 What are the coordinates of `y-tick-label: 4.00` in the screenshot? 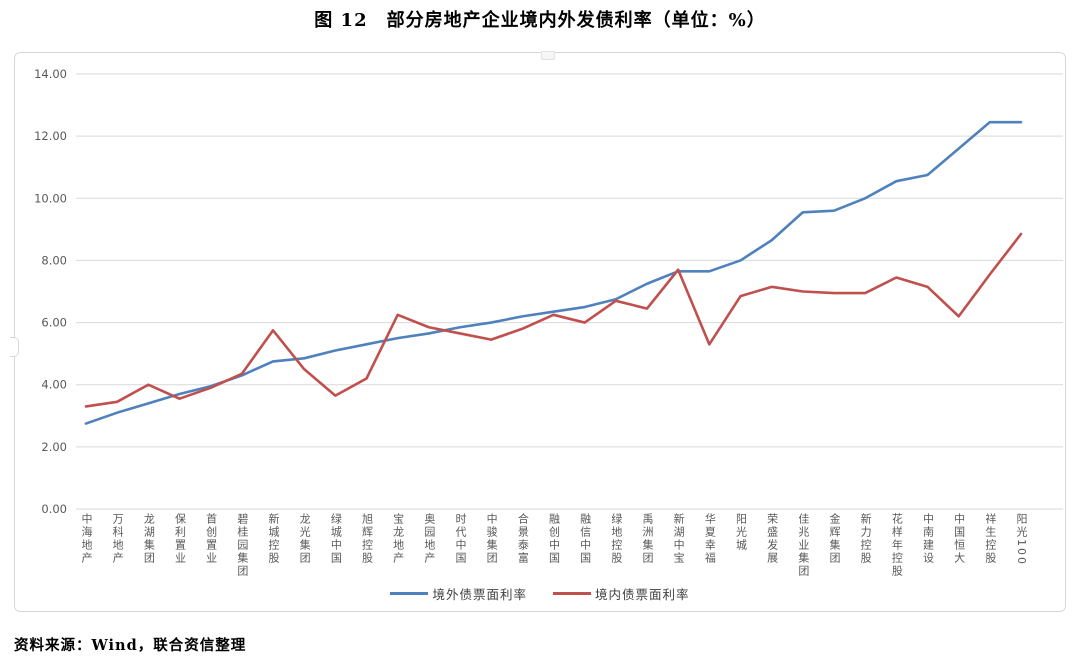 It's located at (54, 385).